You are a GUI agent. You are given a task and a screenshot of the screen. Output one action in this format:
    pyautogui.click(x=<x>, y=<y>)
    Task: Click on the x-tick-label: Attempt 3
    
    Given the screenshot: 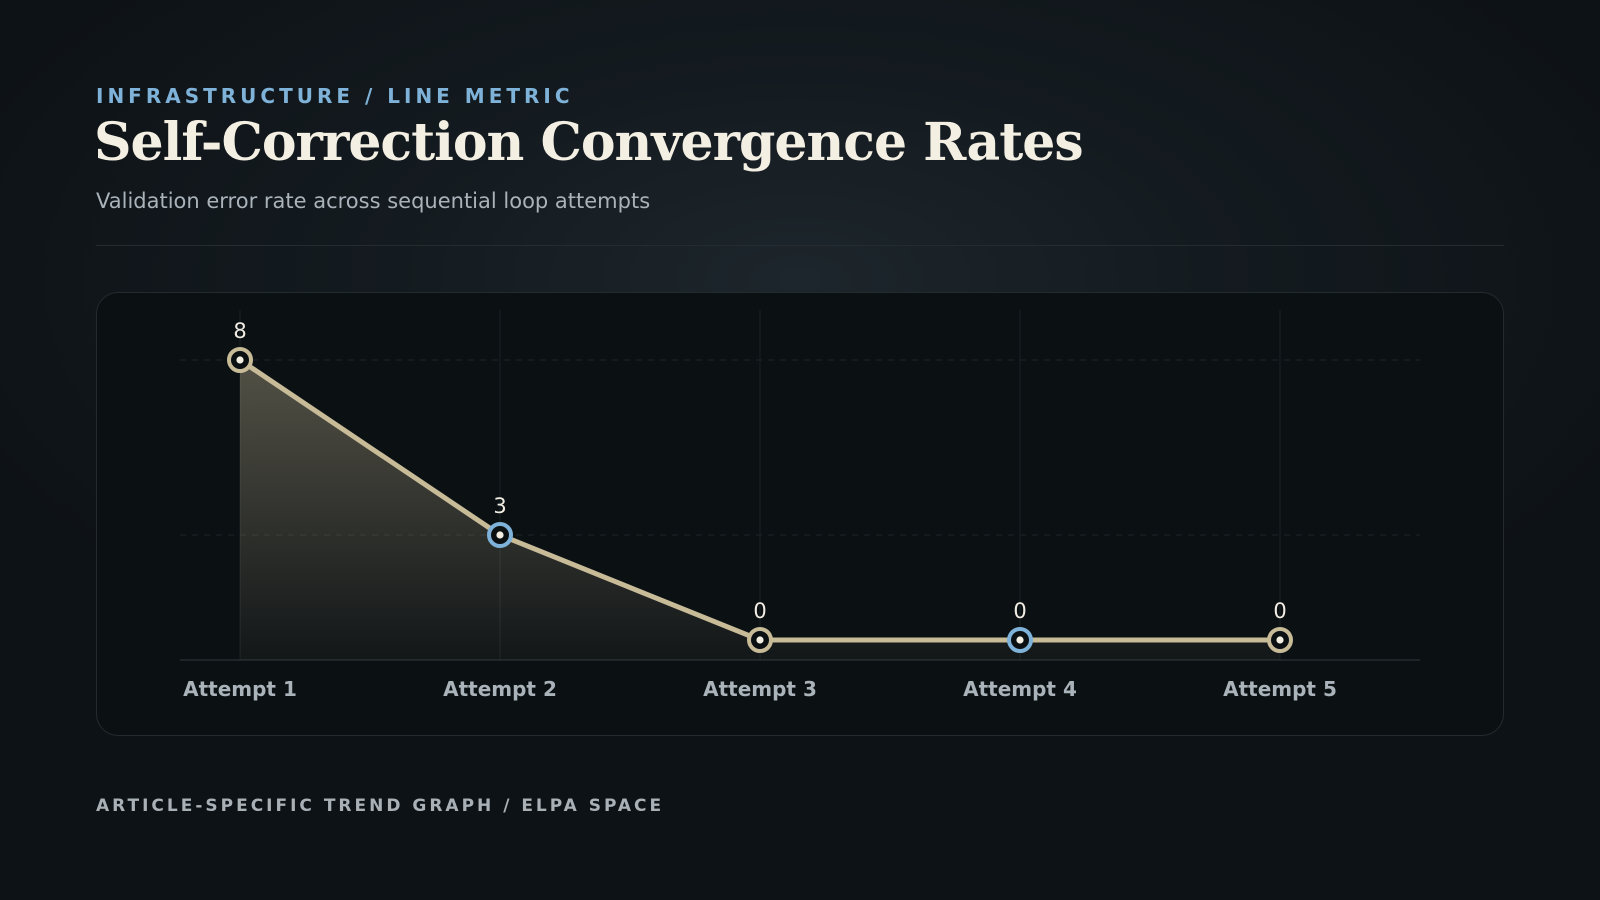 What is the action you would take?
    pyautogui.click(x=760, y=689)
    